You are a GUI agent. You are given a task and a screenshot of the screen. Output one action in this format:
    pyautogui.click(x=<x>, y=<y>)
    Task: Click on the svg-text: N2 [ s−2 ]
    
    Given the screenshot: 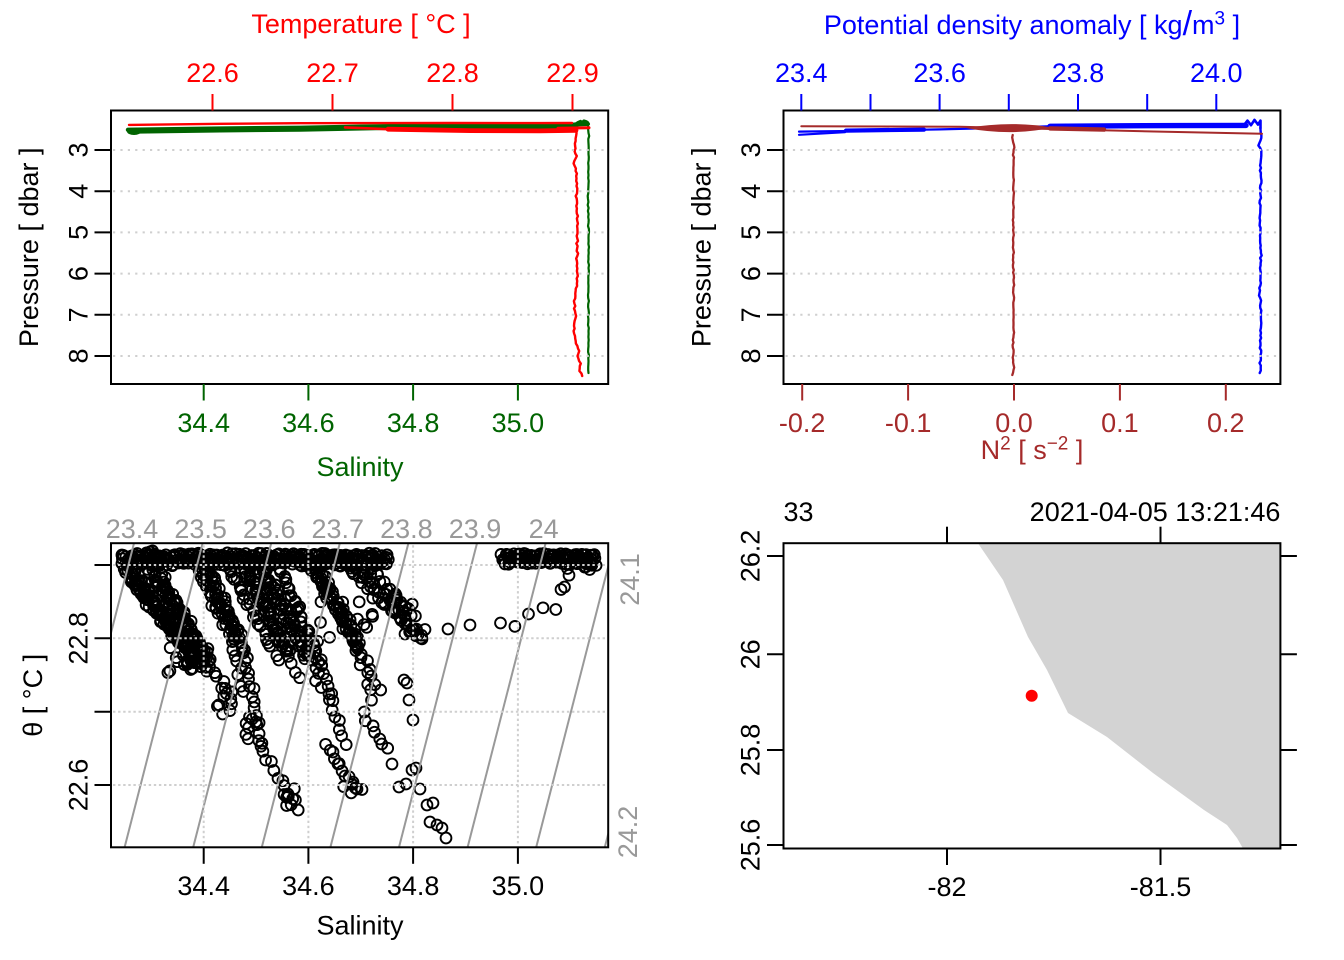 What is the action you would take?
    pyautogui.click(x=1032, y=450)
    